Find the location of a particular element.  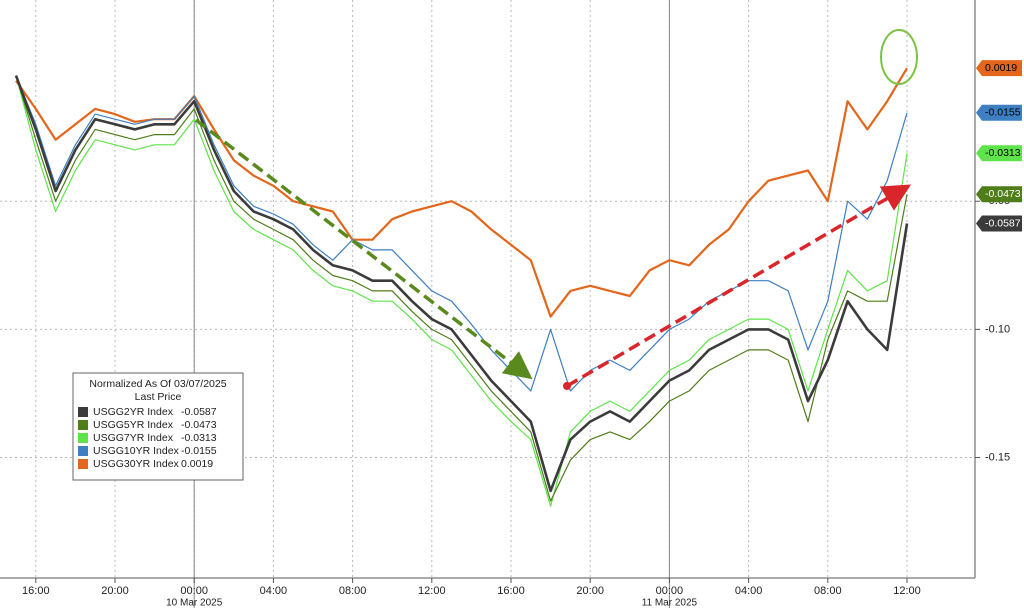

x-date-label: 11 Mar 2025 is located at coordinates (670, 603).